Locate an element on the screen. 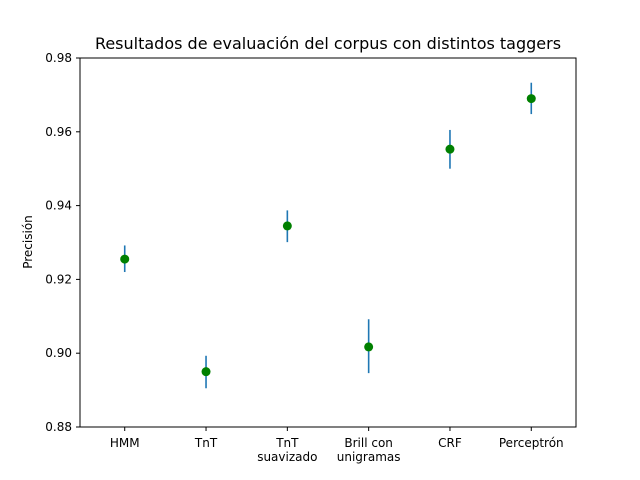 This screenshot has height=480, width=640. x-tick-label: TnT suavizado is located at coordinates (287, 450).